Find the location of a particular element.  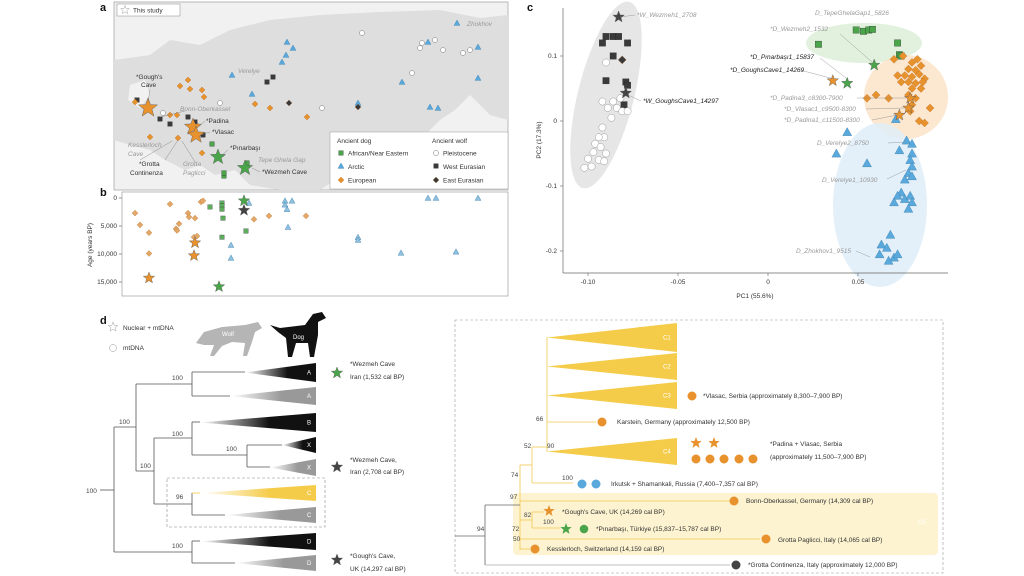

x-tick-label: 0 is located at coordinates (768, 282).